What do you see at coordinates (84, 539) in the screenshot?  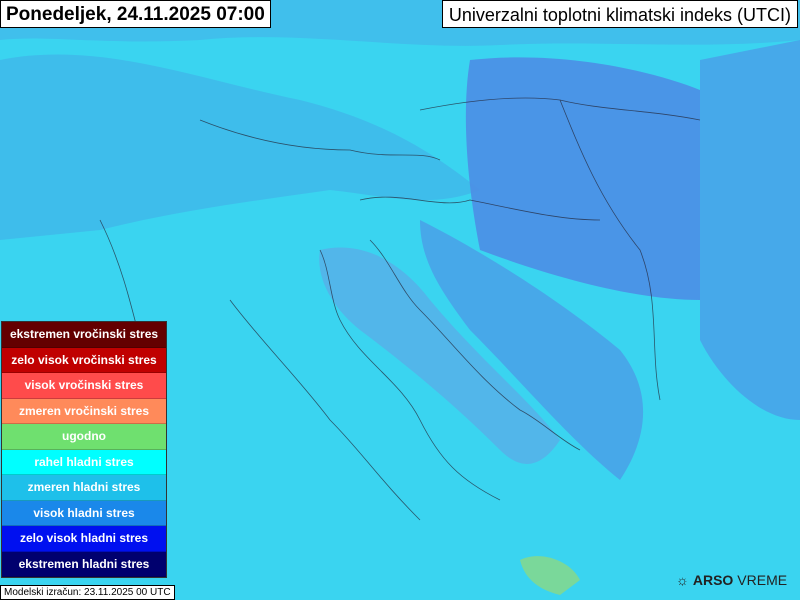 I see `legend-item: zelo visok hladni stres` at bounding box center [84, 539].